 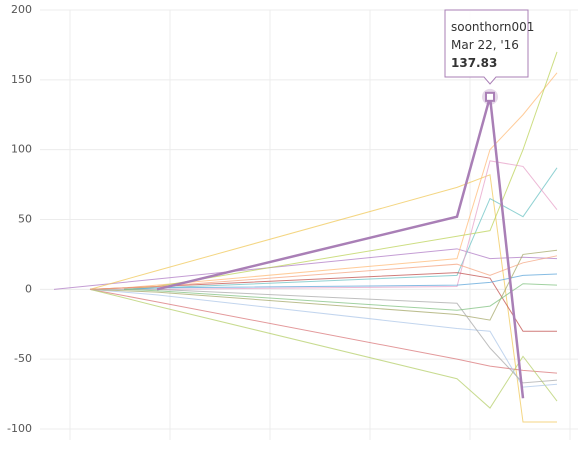 What do you see at coordinates (21, 149) in the screenshot?
I see `y-tick-label: 100` at bounding box center [21, 149].